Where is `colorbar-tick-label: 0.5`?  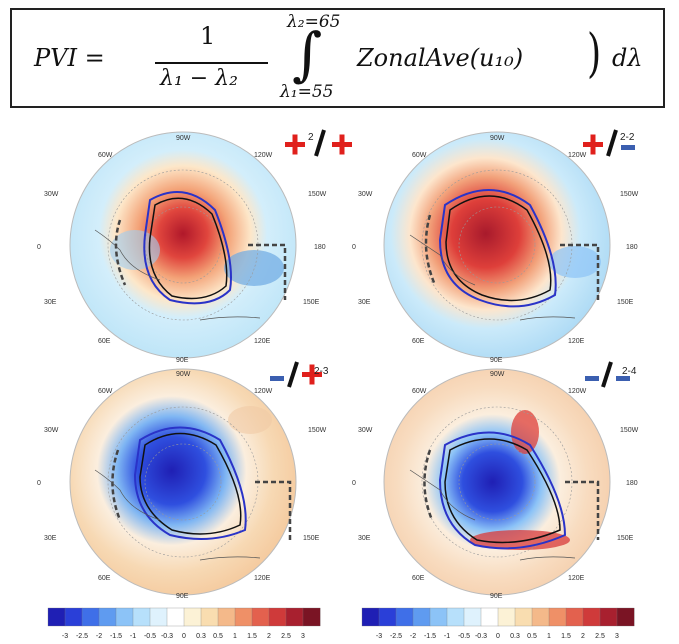 colorbar-tick-label: 0.5 is located at coordinates (218, 636).